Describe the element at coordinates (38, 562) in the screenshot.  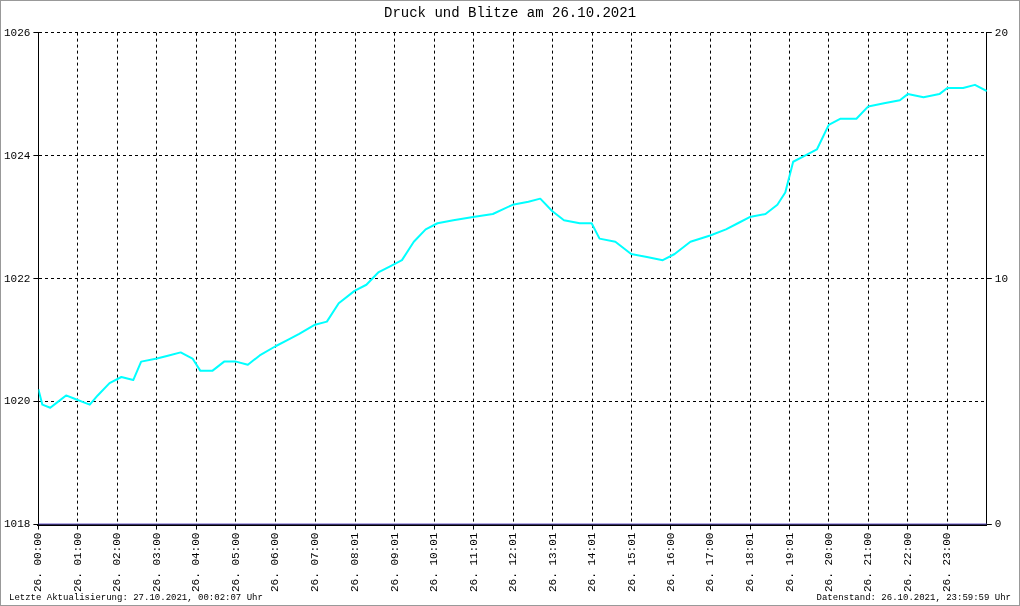
I see `x-tick-label: 26. 00:00` at that location.